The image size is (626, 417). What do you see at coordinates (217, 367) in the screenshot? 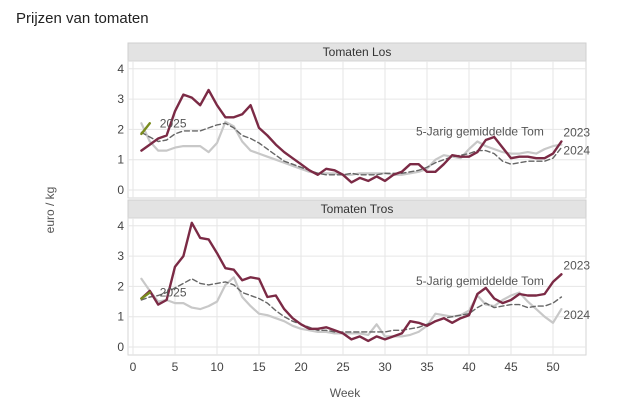
I see `x-tick-label: 10` at bounding box center [217, 367].